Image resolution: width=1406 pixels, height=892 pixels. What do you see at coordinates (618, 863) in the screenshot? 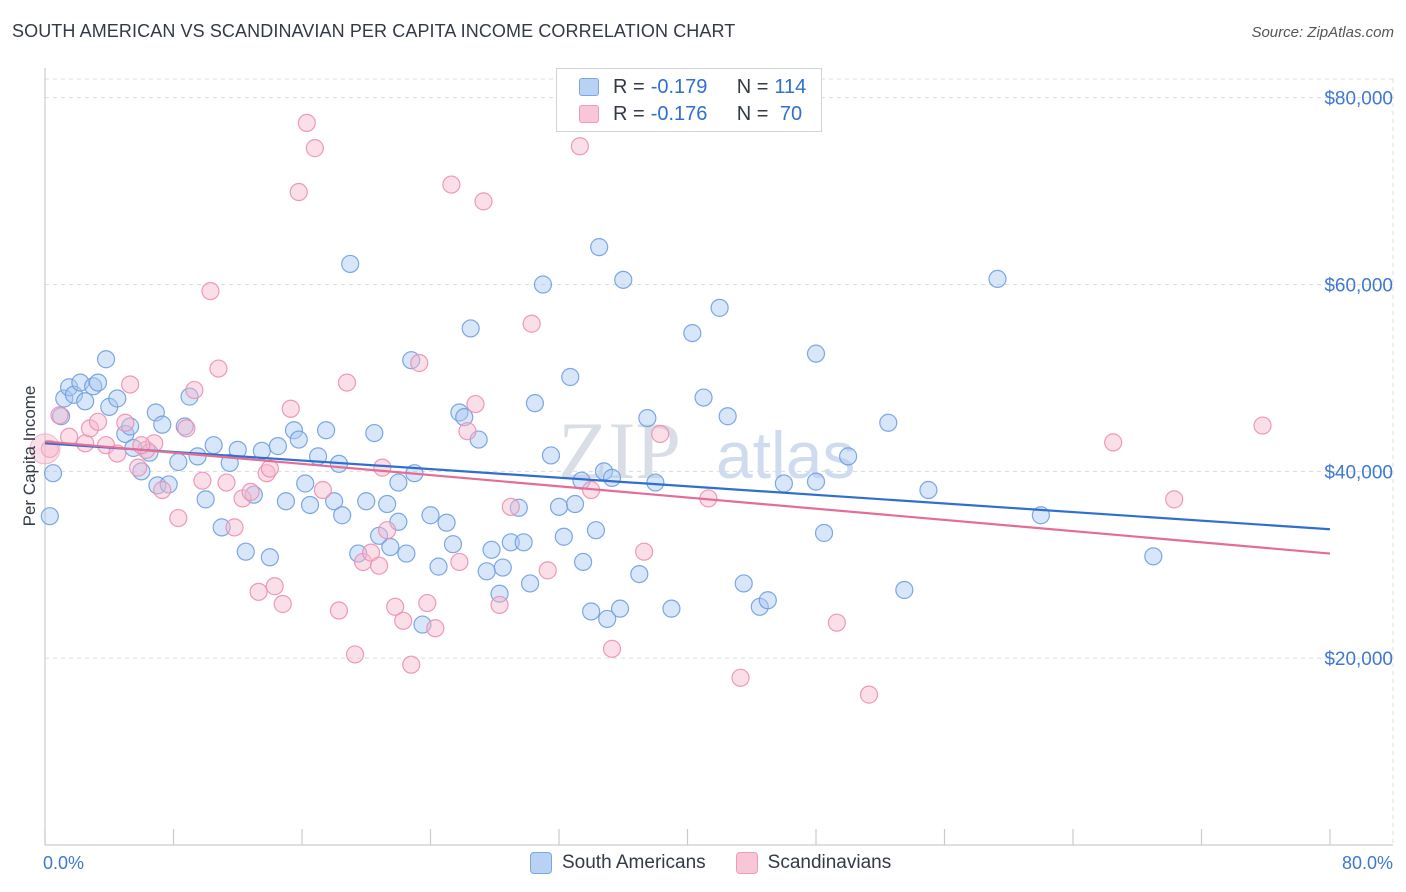
I see `legend-item-south-americans: South Americans` at bounding box center [618, 863].